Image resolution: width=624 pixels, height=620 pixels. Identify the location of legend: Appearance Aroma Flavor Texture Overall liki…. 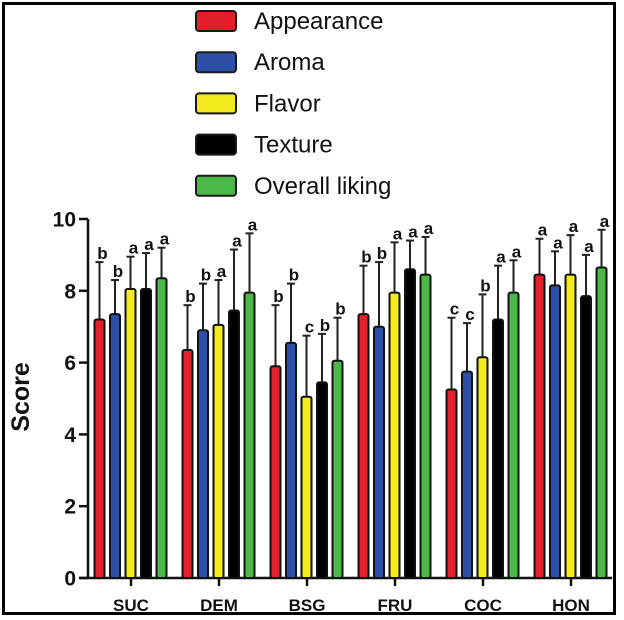
(293, 104).